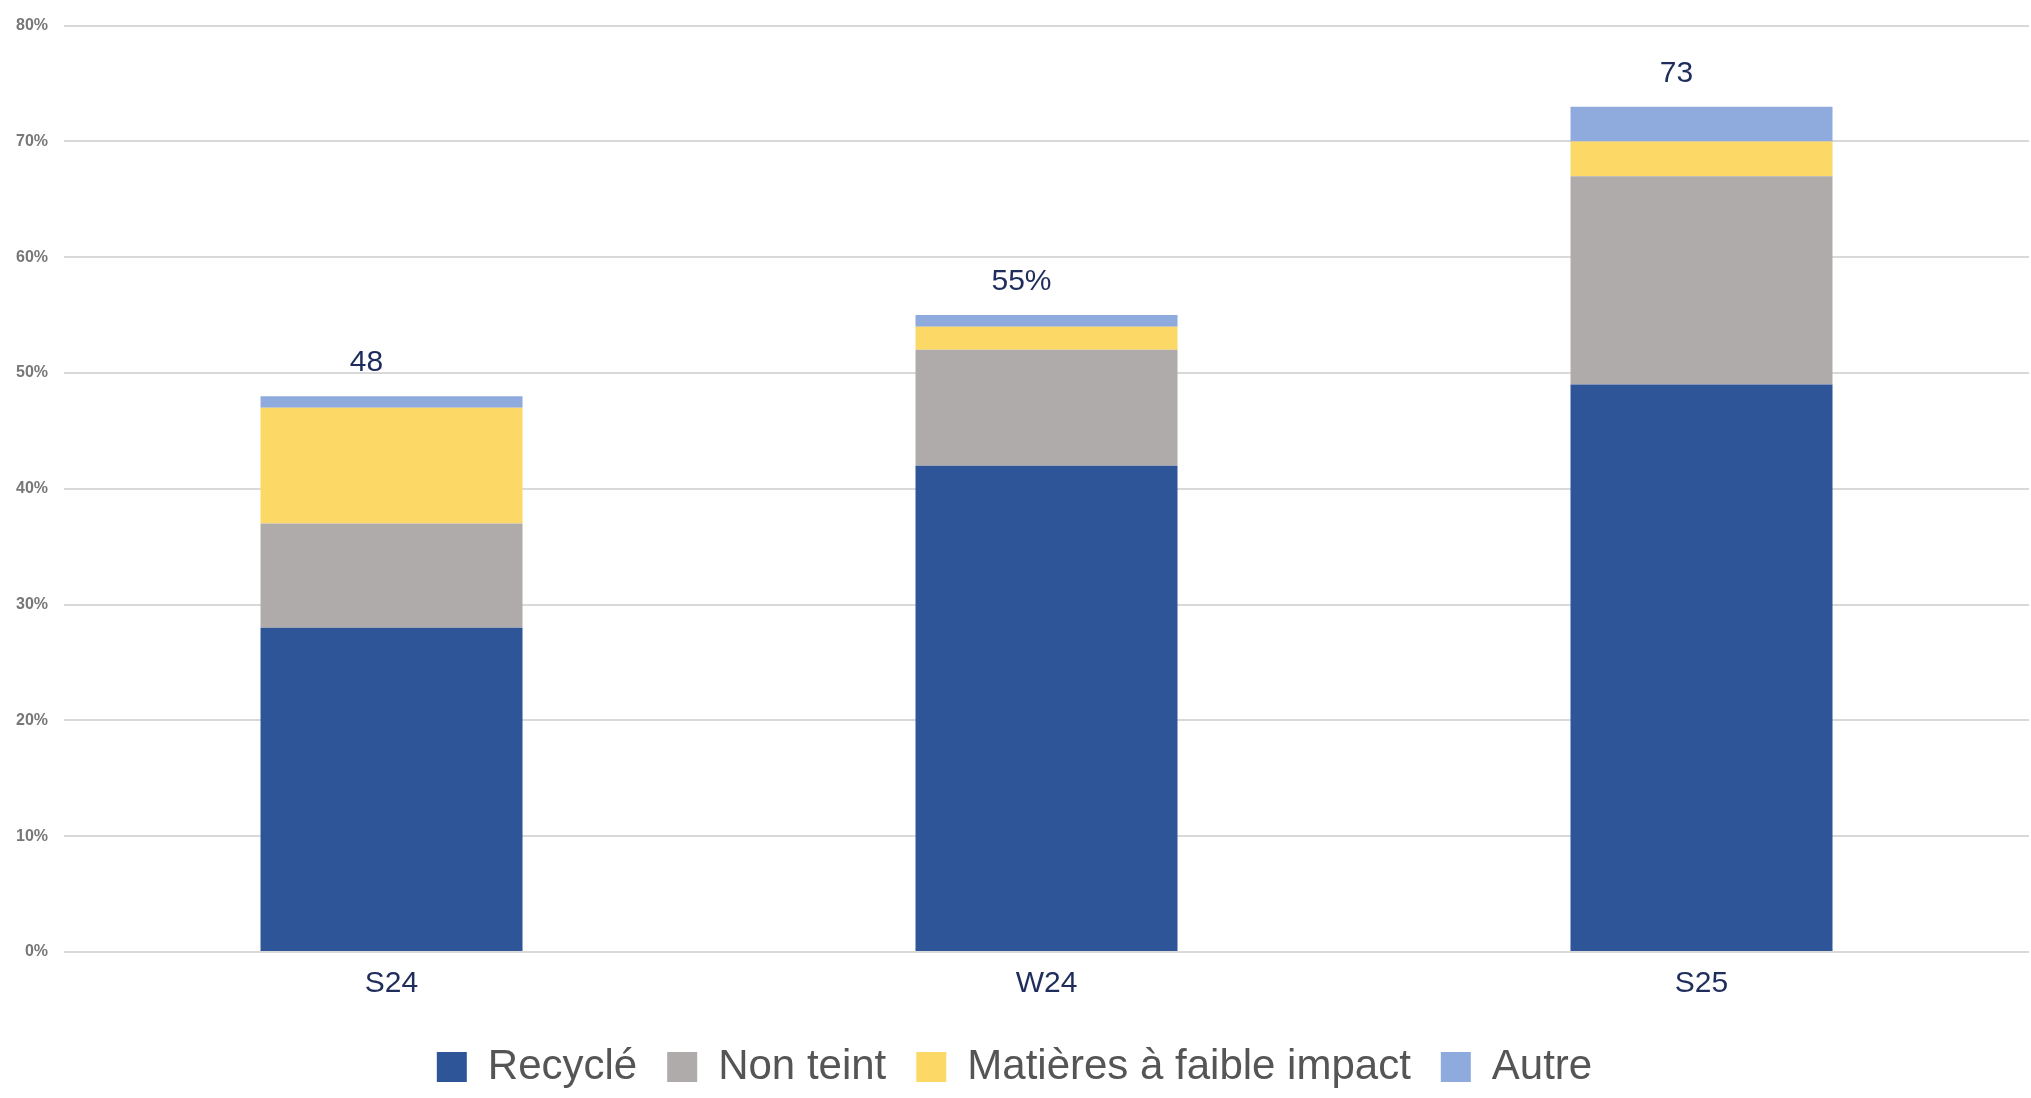  What do you see at coordinates (1189, 1064) in the screenshot?
I see `legend-label: Matières à faible impact` at bounding box center [1189, 1064].